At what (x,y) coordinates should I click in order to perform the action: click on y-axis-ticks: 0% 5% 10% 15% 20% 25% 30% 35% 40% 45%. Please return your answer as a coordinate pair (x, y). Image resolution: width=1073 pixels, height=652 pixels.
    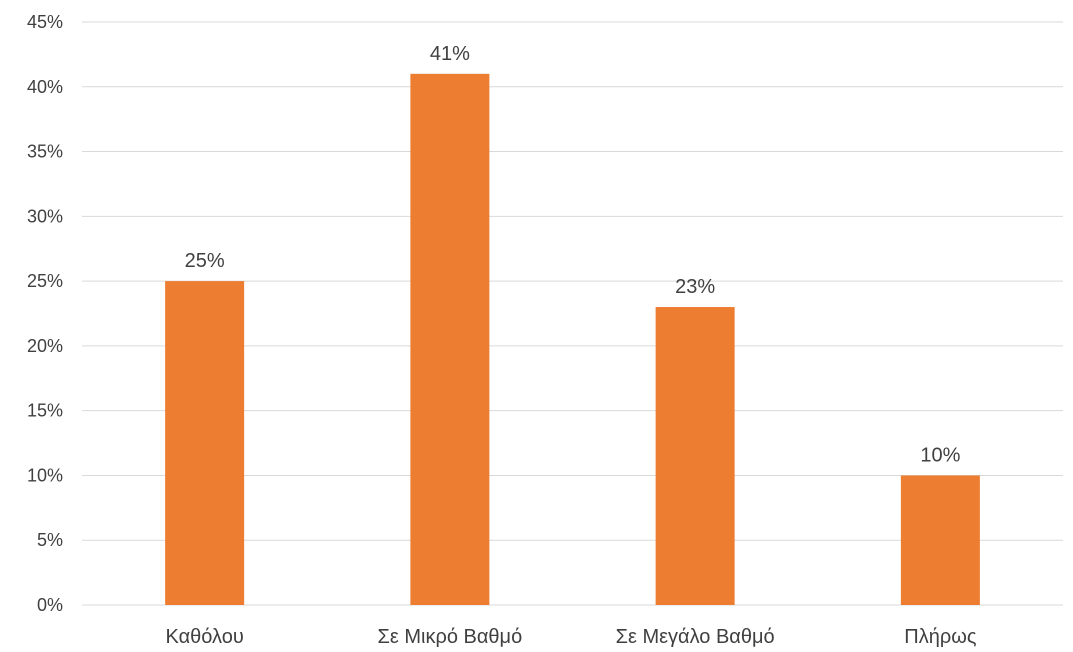
    Looking at the image, I should click on (45, 313).